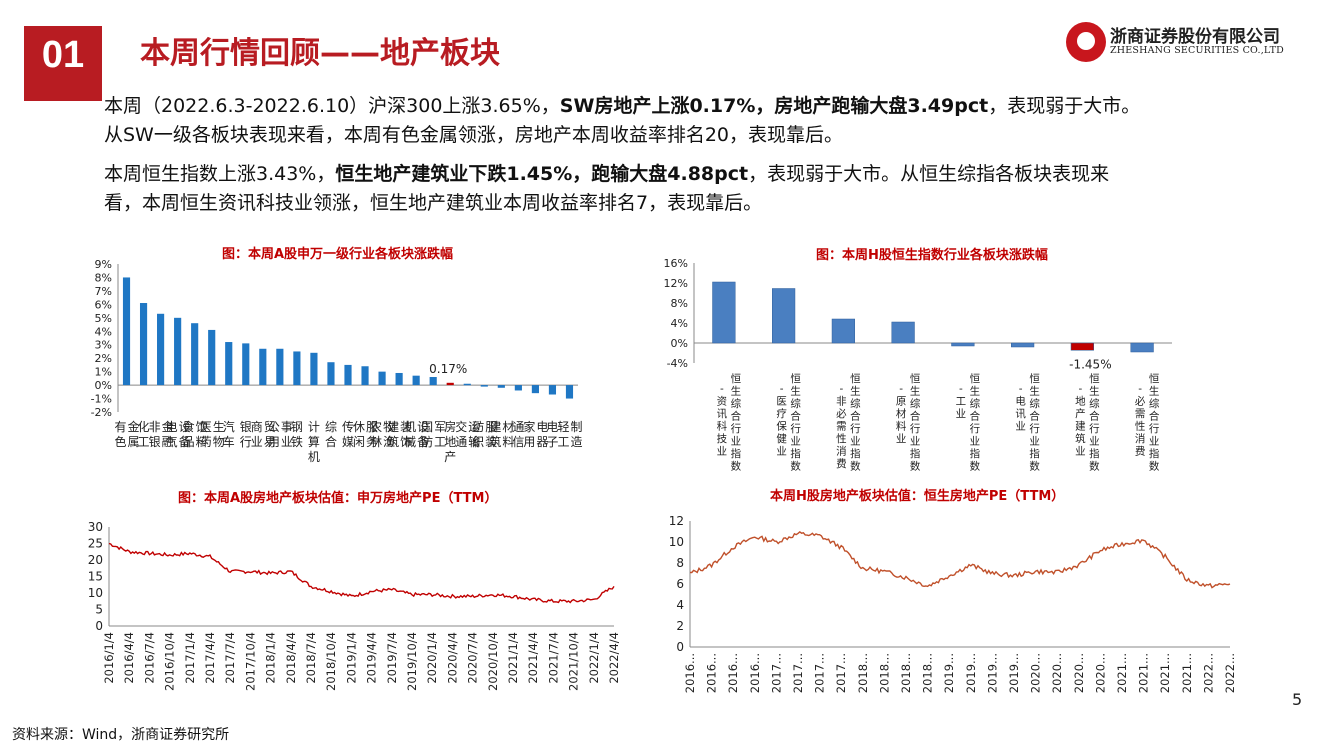 The height and width of the screenshot is (750, 1333). What do you see at coordinates (553, 658) in the screenshot?
I see `chart3-x-label: 2021/7/4` at bounding box center [553, 658].